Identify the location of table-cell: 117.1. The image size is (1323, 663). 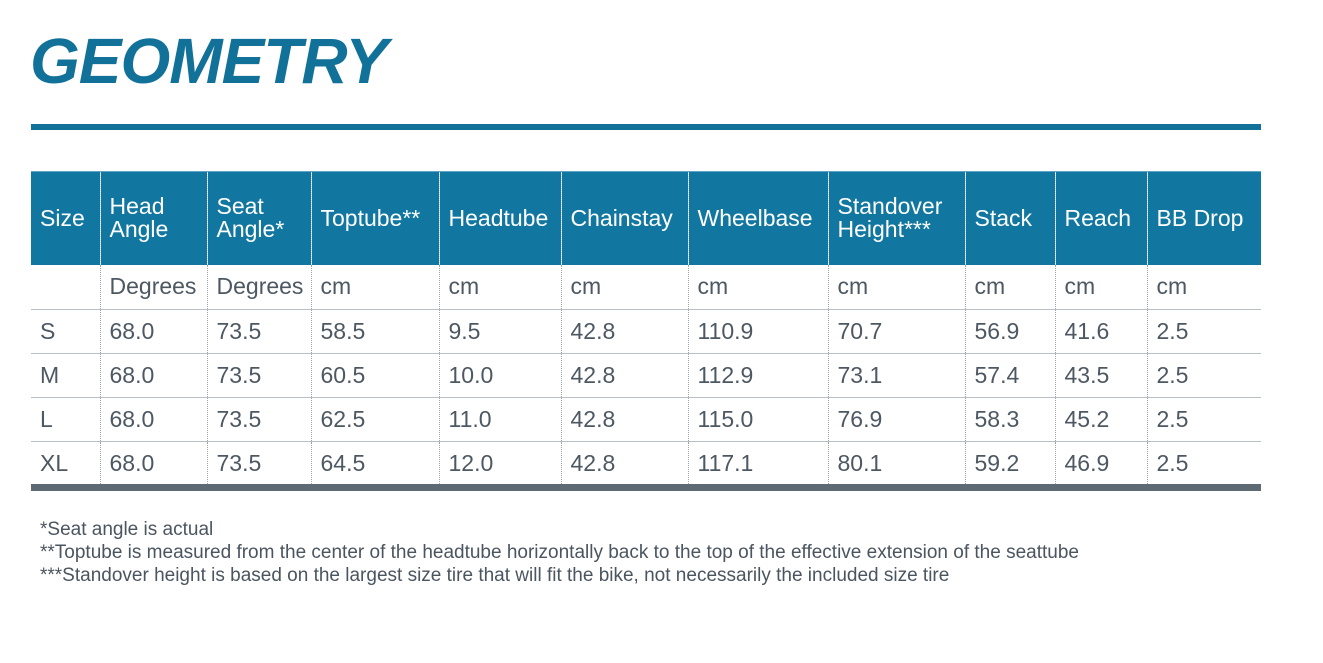
(757, 463).